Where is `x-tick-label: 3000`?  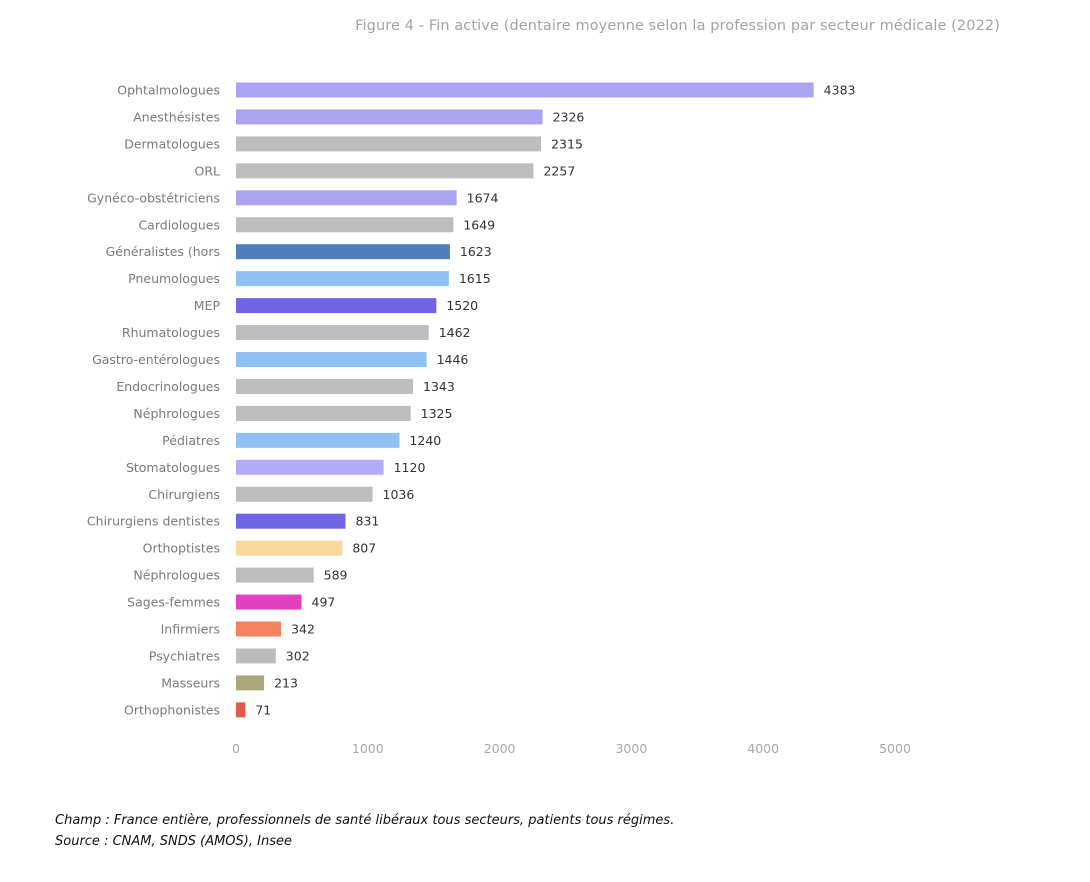
x-tick-label: 3000 is located at coordinates (631, 748).